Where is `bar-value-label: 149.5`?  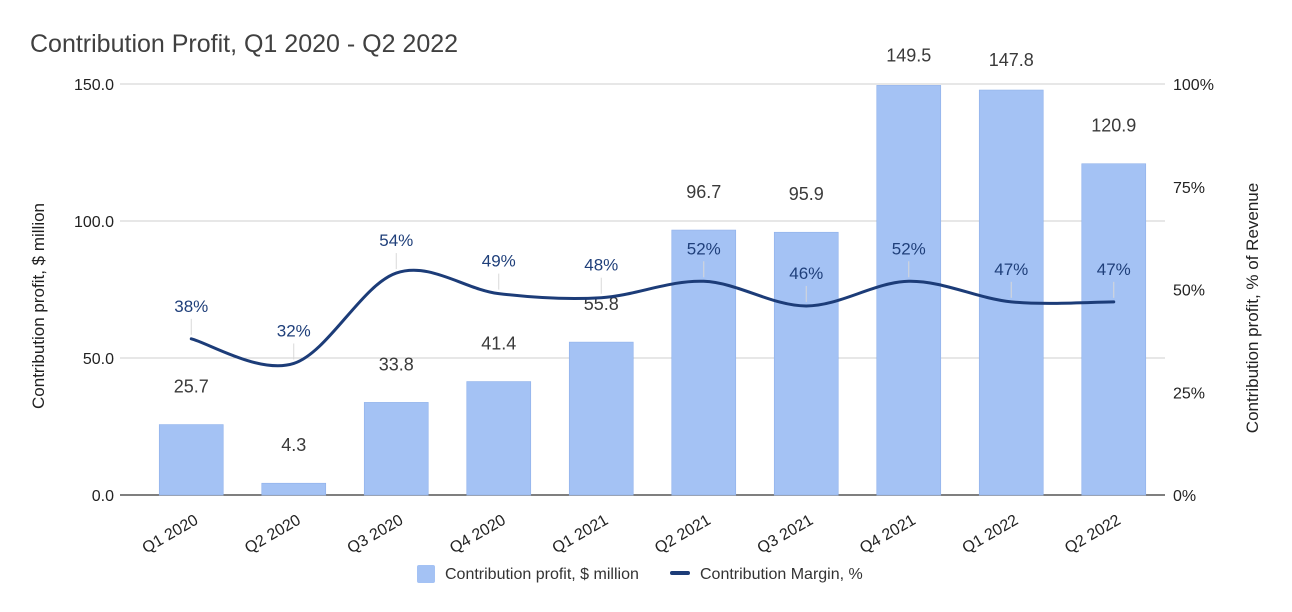
bar-value-label: 149.5 is located at coordinates (908, 55).